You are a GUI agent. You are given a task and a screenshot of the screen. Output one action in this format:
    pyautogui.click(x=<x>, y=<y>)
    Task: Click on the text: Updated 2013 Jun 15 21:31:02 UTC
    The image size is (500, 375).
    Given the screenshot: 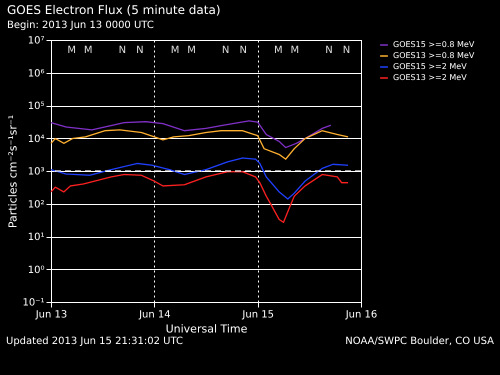 What is the action you would take?
    pyautogui.click(x=94, y=341)
    